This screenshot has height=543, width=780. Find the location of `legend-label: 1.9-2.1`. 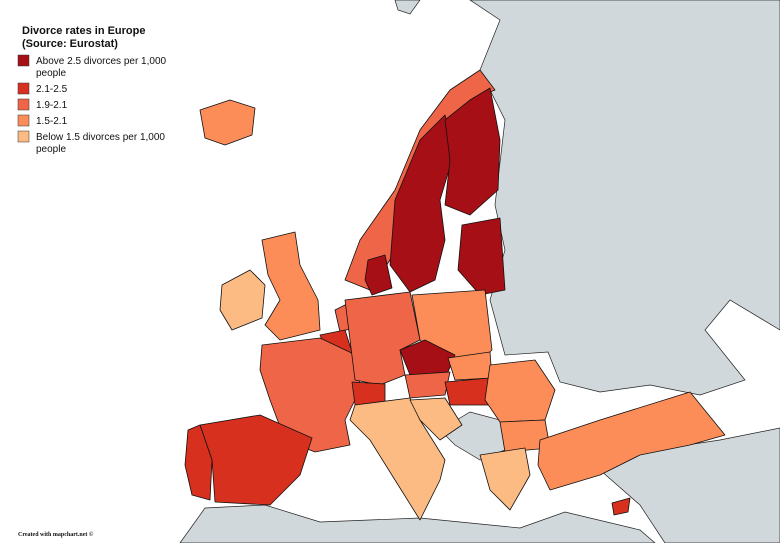

legend-label: 1.9-2.1 is located at coordinates (52, 105).